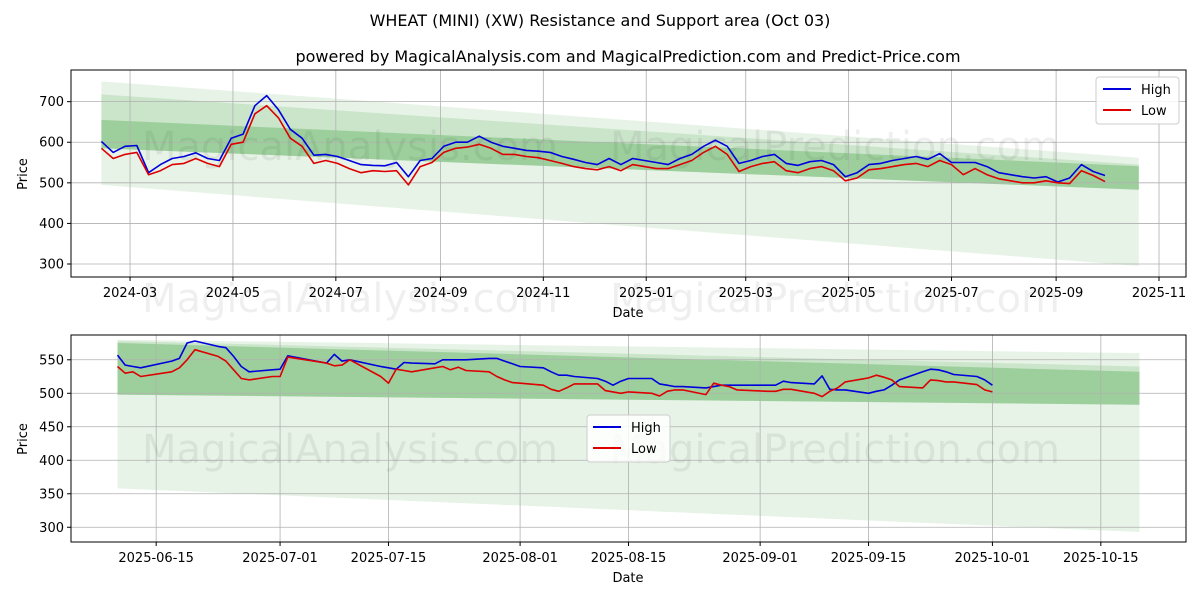  Describe the element at coordinates (156, 558) in the screenshot. I see `x-tick-label: 2025-06-15` at that location.